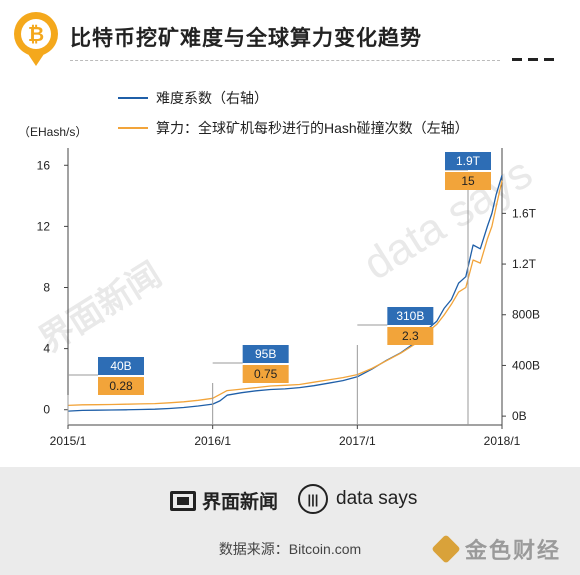 Image resolution: width=580 pixels, height=575 pixels. Describe the element at coordinates (524, 213) in the screenshot. I see `right-axis-tick-label: 1.6T` at that location.